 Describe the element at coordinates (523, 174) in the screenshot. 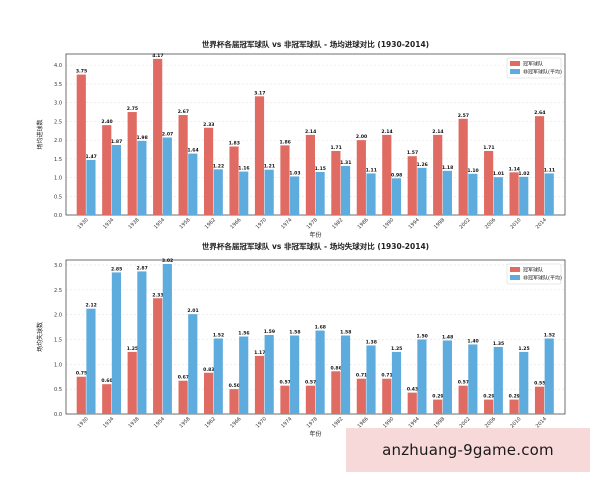

I see `data-label: 1.02` at that location.